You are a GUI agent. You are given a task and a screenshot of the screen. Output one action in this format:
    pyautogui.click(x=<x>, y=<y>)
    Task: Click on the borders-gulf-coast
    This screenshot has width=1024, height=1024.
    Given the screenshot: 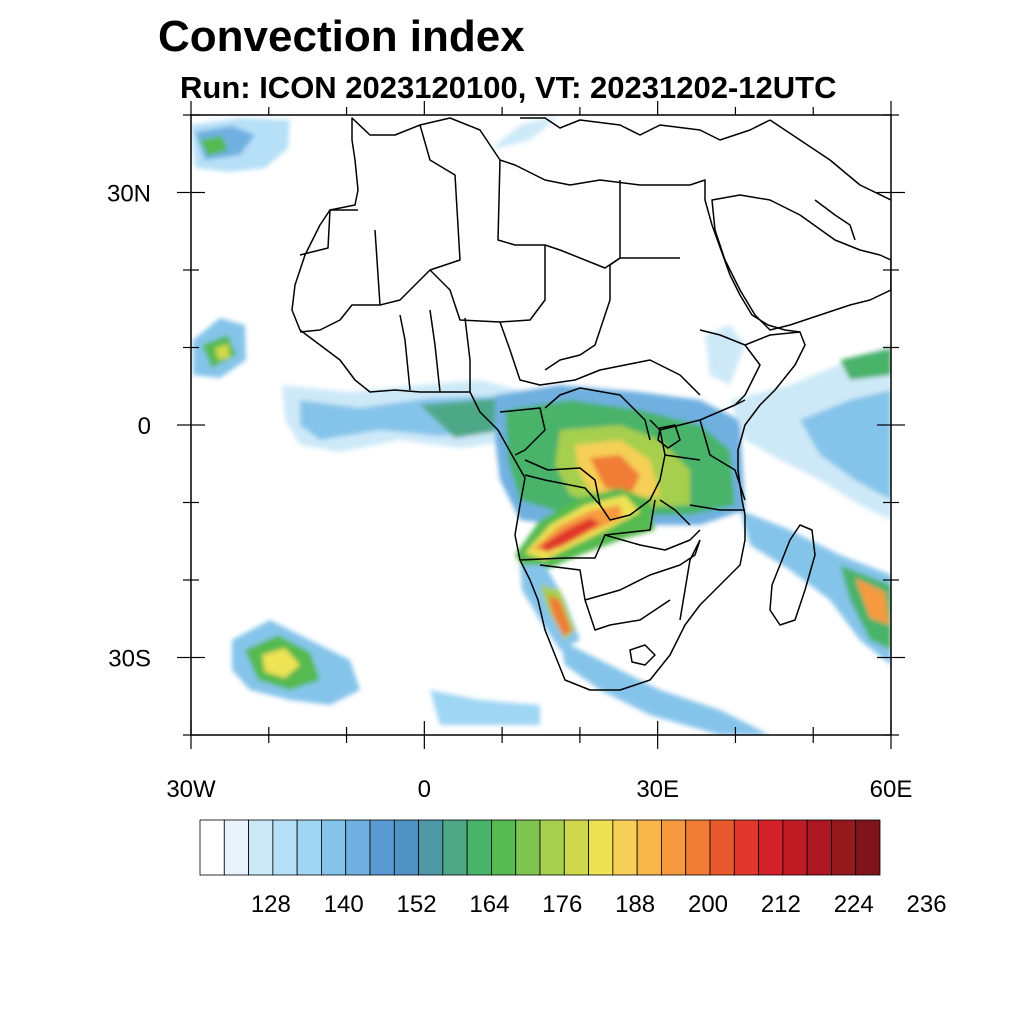 What is the action you would take?
    pyautogui.click(x=435, y=351)
    